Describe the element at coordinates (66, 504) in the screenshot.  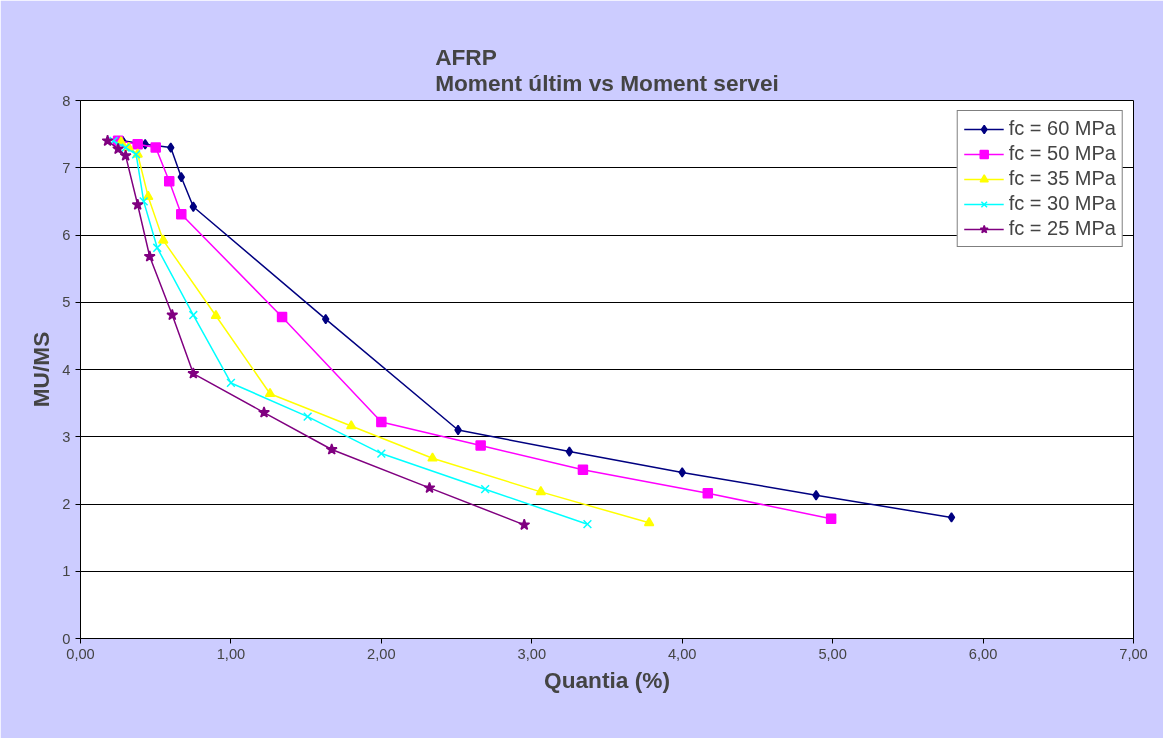
I see `y-tick-label: 2` at that location.